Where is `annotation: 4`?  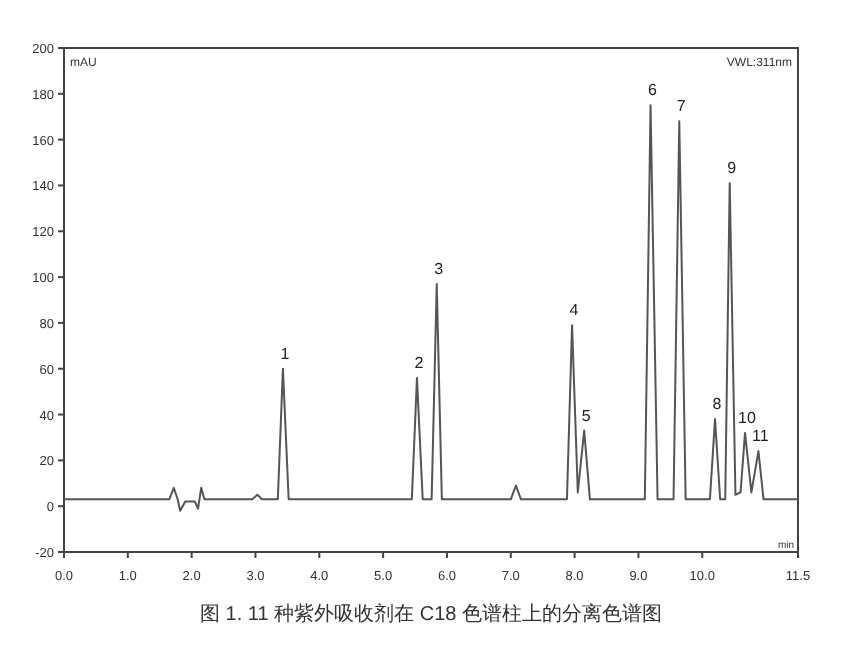
annotation: 4 is located at coordinates (574, 310).